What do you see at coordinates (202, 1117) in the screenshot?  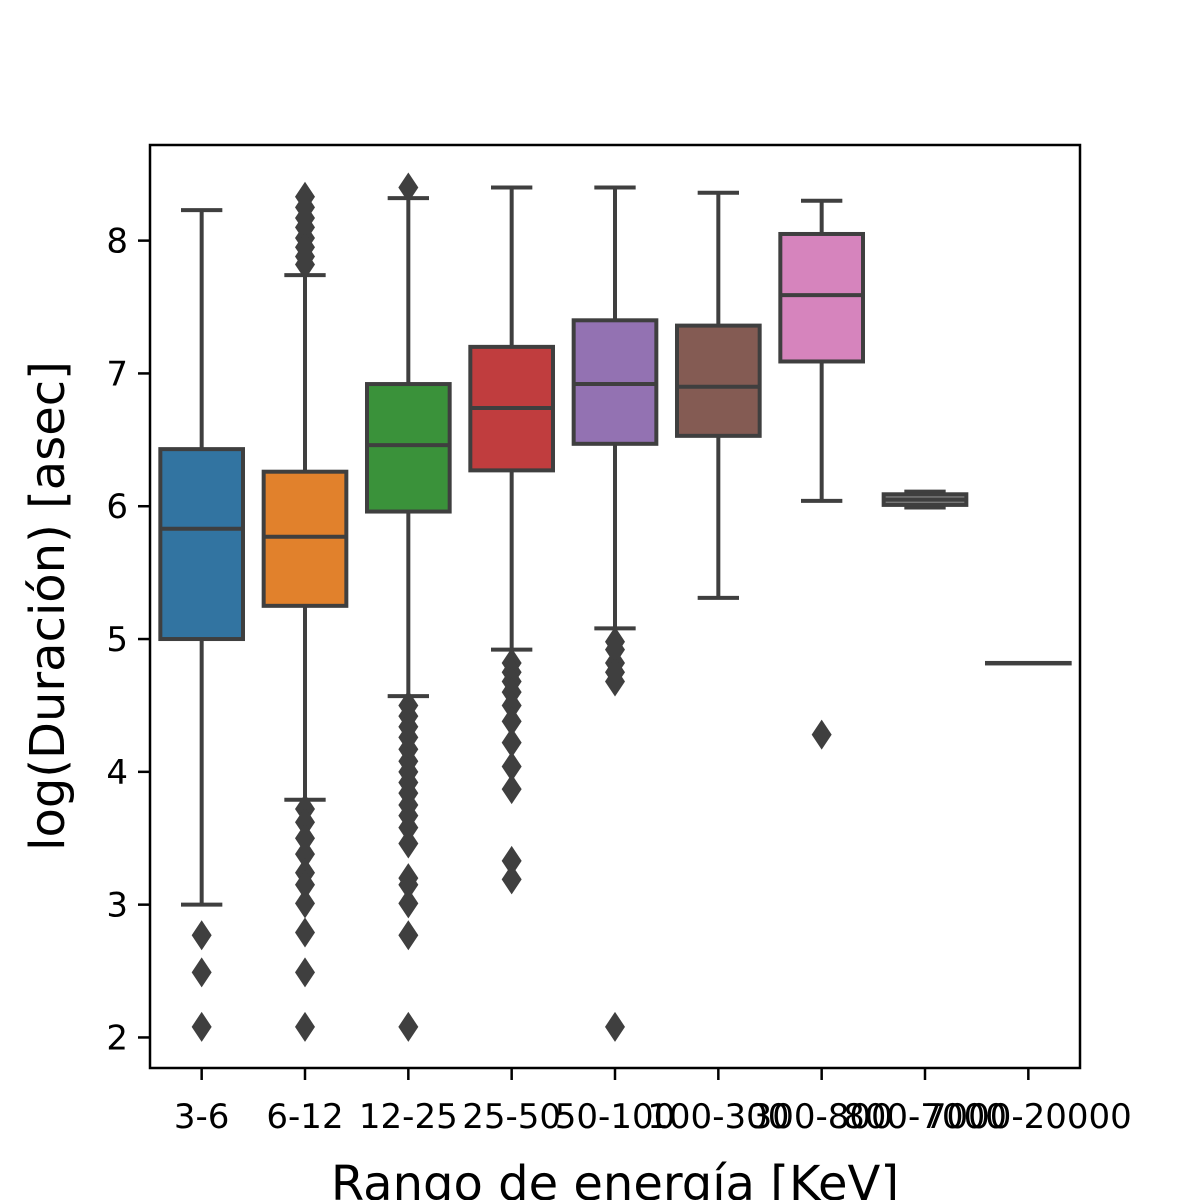 I see `x-tick-label: 3-6` at bounding box center [202, 1117].